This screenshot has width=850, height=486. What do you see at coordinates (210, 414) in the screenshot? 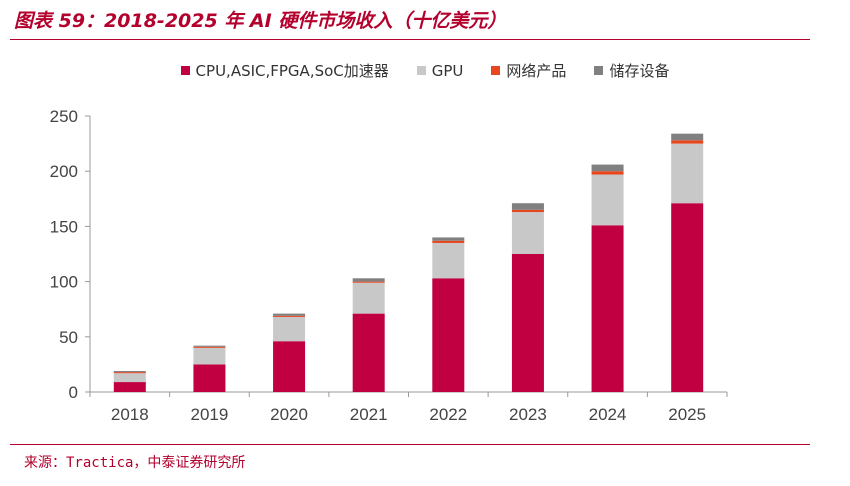
I see `x-tick-label: 2019` at bounding box center [210, 414].